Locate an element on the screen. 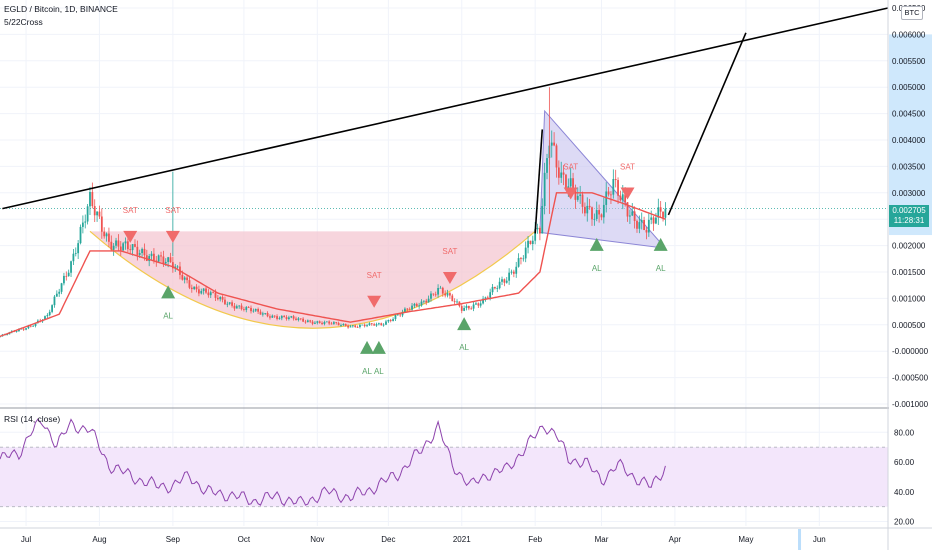 Image resolution: width=932 pixels, height=550 pixels. price-axis-tick: 0.006000 is located at coordinates (909, 34).